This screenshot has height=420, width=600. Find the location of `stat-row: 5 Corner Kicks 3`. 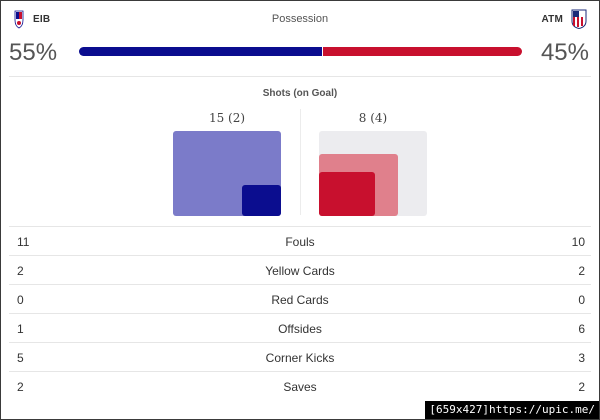

stat-row: 5 Corner Kicks 3 is located at coordinates (300, 357).